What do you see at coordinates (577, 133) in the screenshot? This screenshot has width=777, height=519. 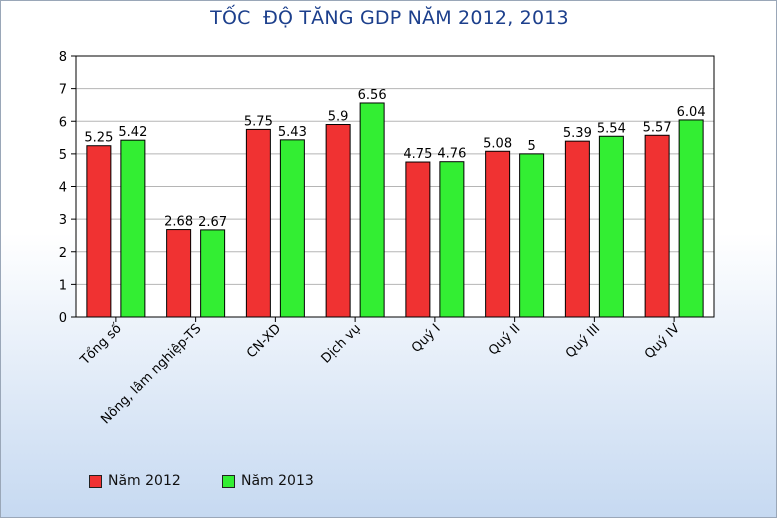 I see `data-label: 5.39` at bounding box center [577, 133].